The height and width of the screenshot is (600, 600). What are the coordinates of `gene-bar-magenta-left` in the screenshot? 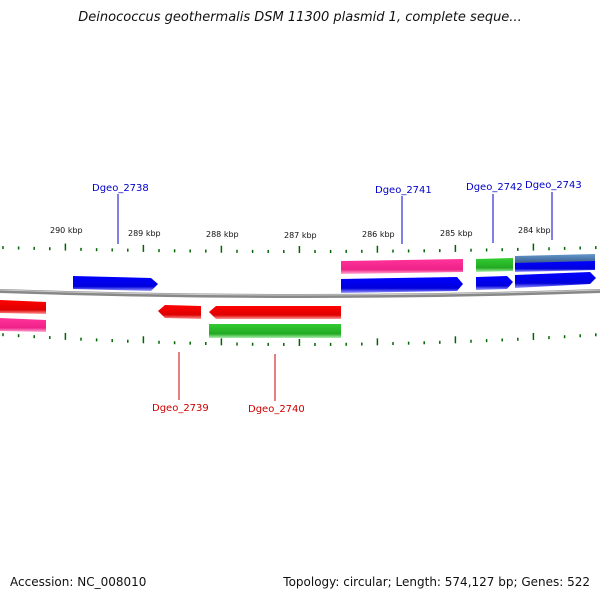 It's located at (23, 325).